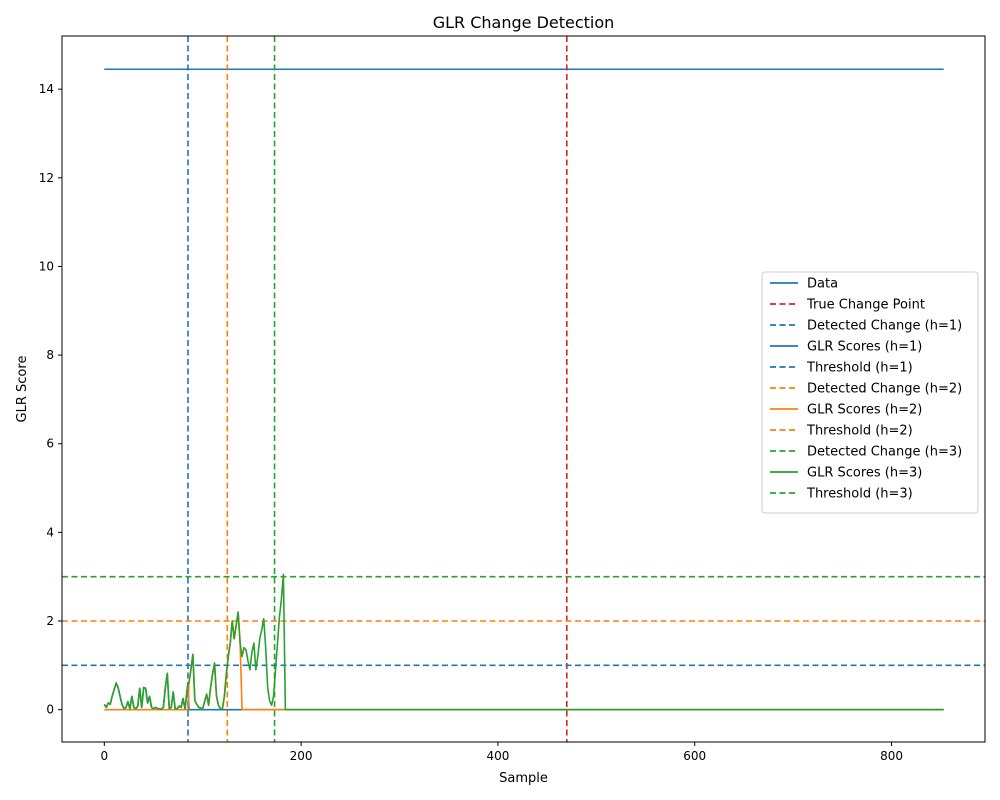  I want to click on x-axis-label: Sample, so click(523, 778).